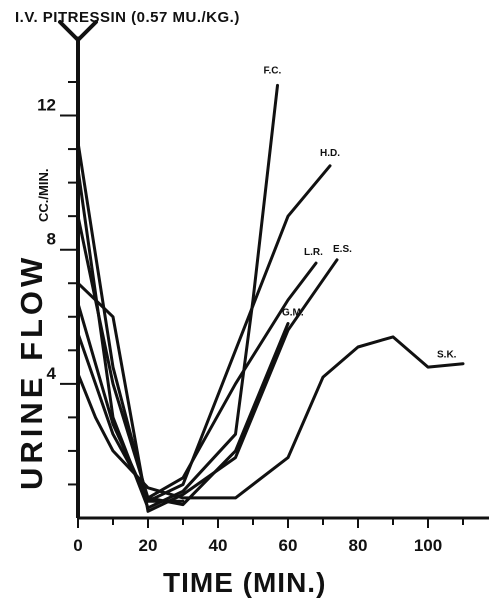 The width and height of the screenshot is (497, 603). I want to click on x-tick-label: 40, so click(218, 545).